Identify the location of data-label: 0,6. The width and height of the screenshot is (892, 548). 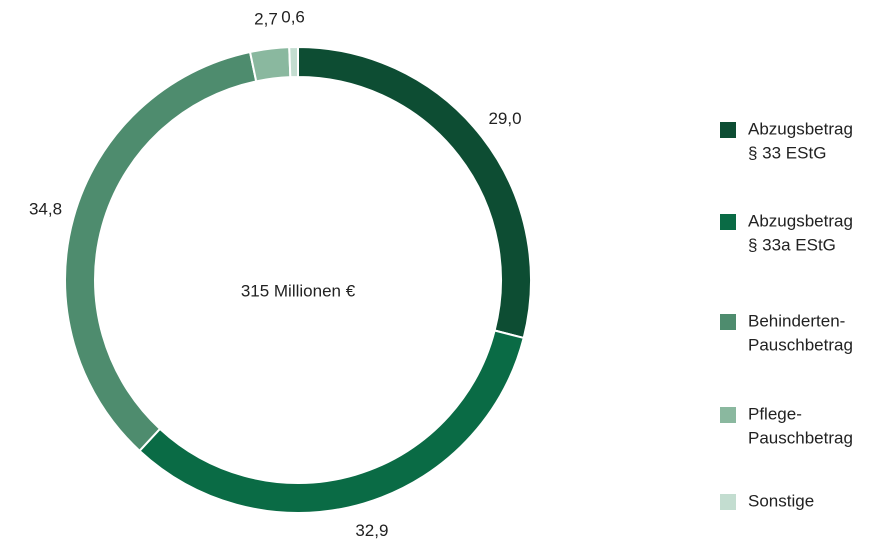
(293, 17).